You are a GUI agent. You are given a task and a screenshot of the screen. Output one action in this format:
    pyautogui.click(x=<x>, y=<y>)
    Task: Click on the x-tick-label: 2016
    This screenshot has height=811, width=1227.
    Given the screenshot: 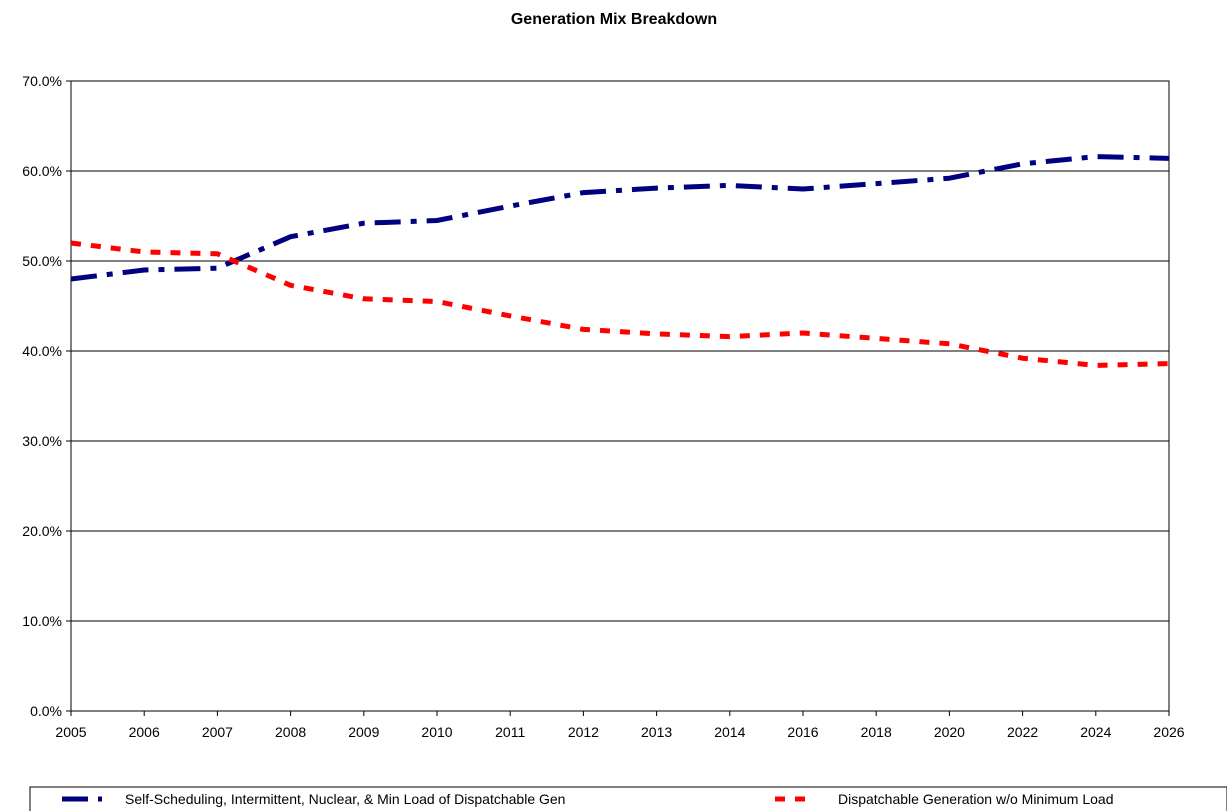 What is the action you would take?
    pyautogui.click(x=802, y=732)
    